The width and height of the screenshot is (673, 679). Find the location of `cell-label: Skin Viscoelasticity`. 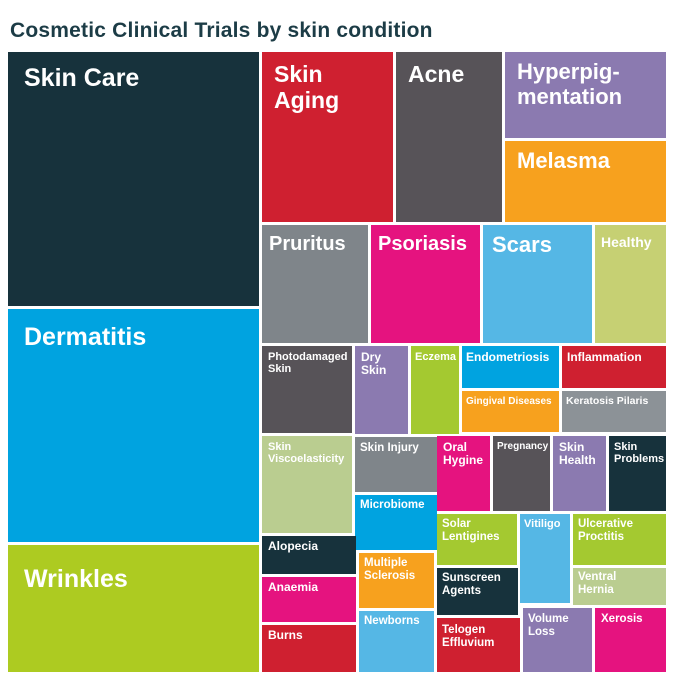

cell-label: Skin Viscoelasticity is located at coordinates (306, 453).